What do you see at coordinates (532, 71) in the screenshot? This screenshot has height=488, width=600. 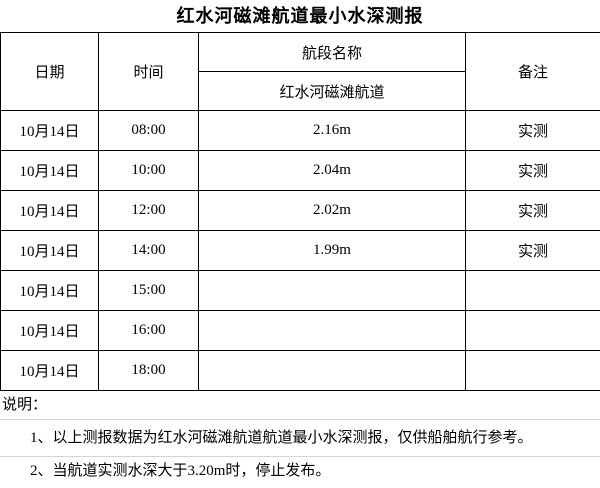 I see `header-remark: 备注` at bounding box center [532, 71].